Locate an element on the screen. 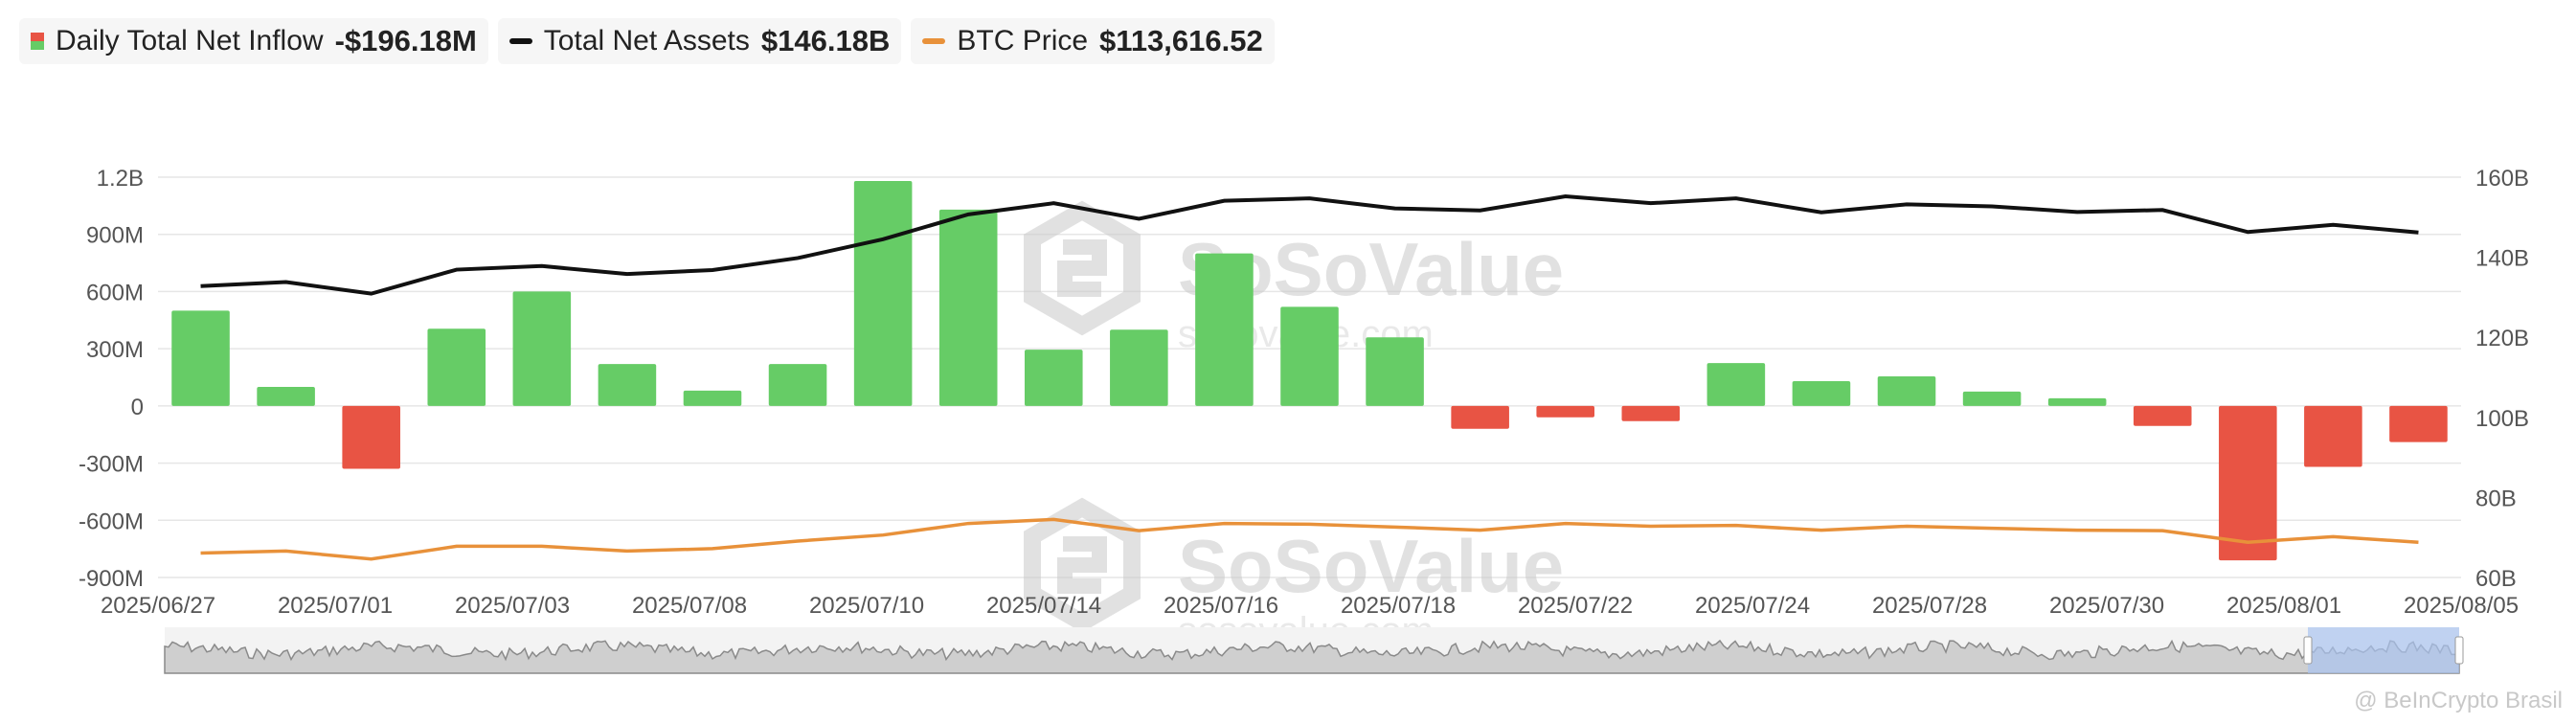  x-tick-label: 2025/07/30 is located at coordinates (2106, 606).